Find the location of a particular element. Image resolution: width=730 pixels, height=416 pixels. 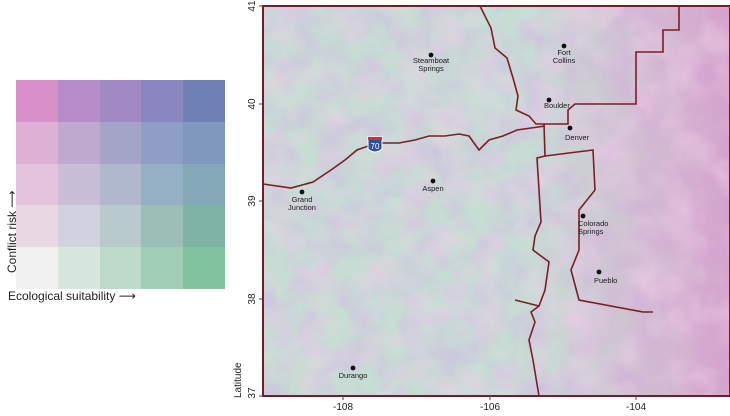

x-tick-label: -106 is located at coordinates (490, 406).